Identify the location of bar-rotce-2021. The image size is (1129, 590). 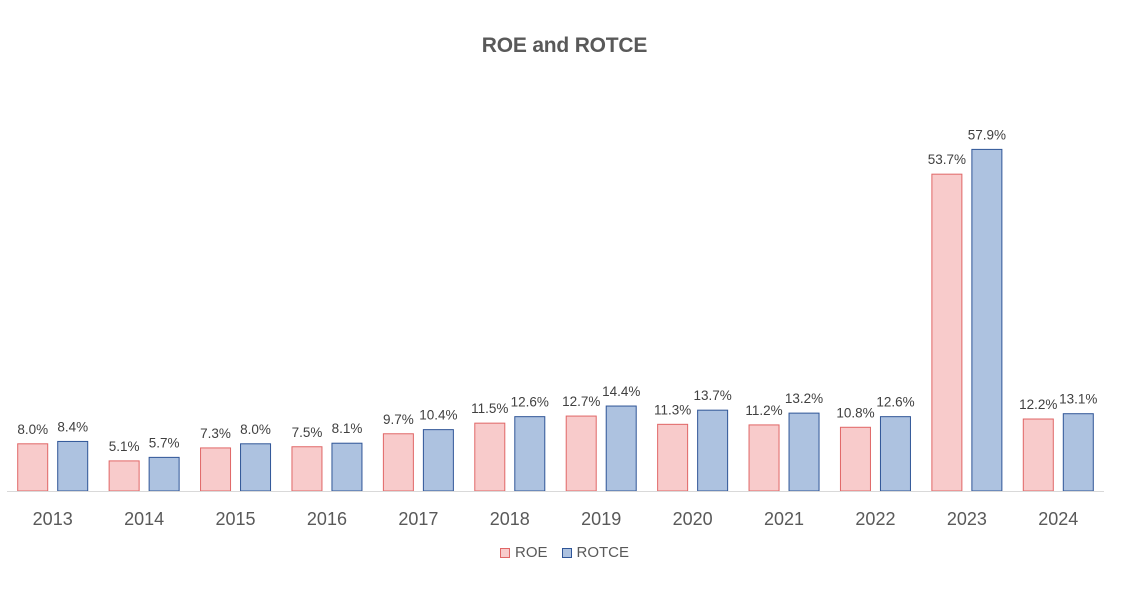
(804, 452).